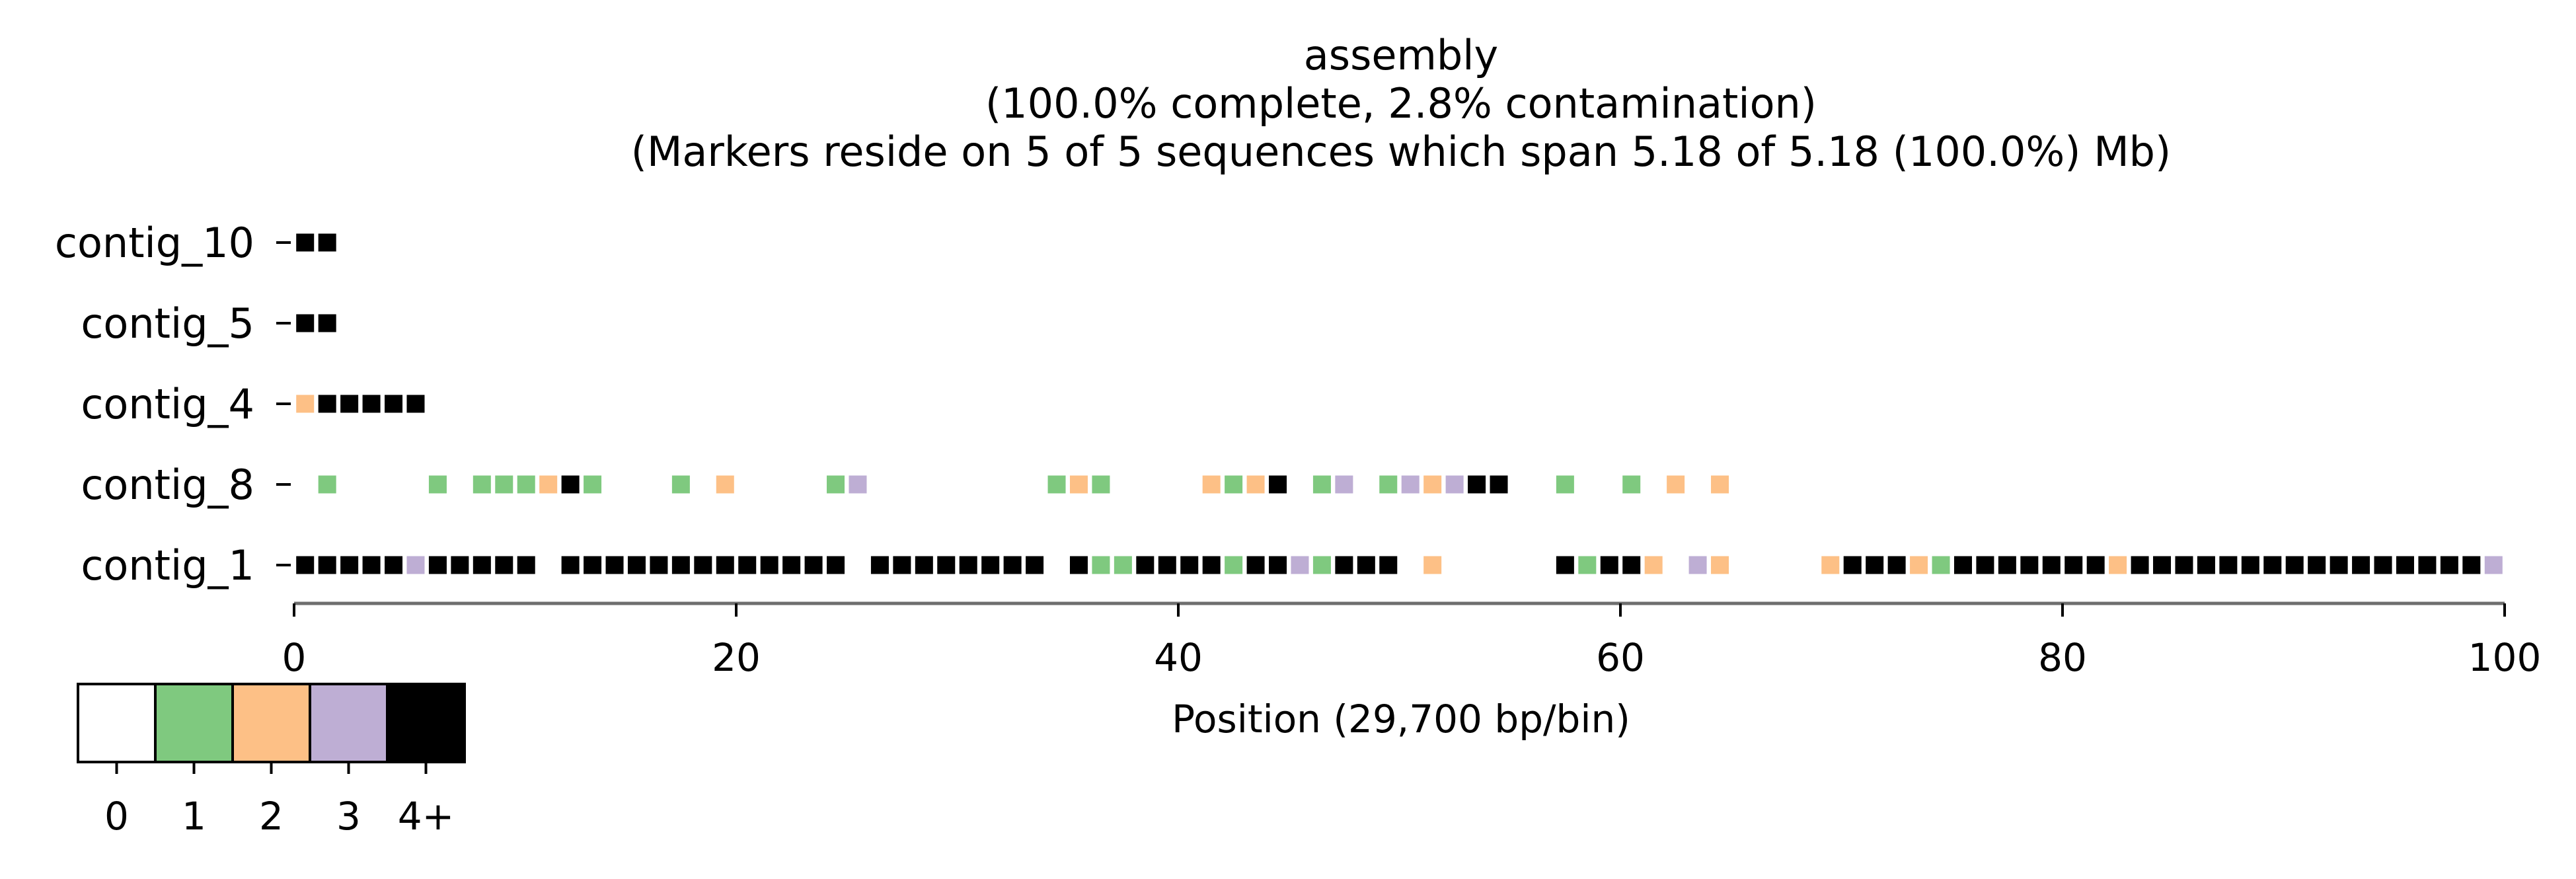  Describe the element at coordinates (1401, 103) in the screenshot. I see `title-line-2: (100.0% complete, 2.8% contamination)` at that location.